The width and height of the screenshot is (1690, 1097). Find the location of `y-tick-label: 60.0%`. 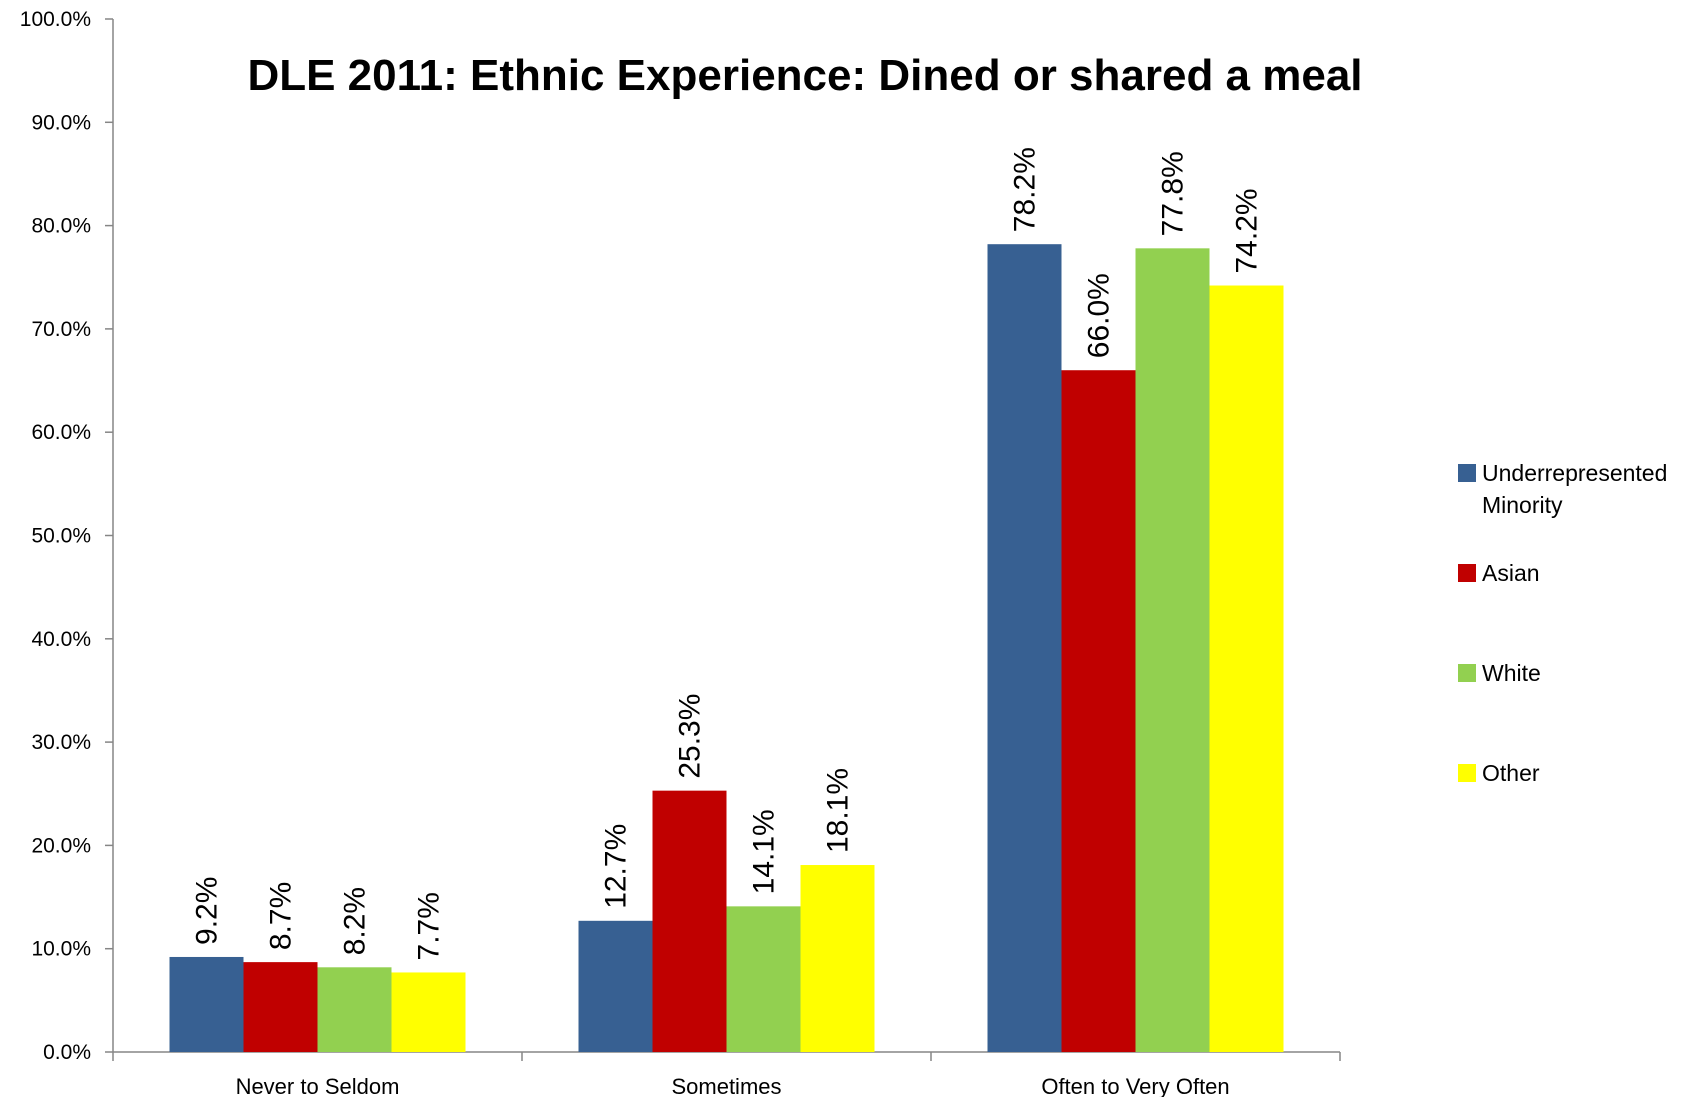

y-tick-label: 60.0% is located at coordinates (61, 432).